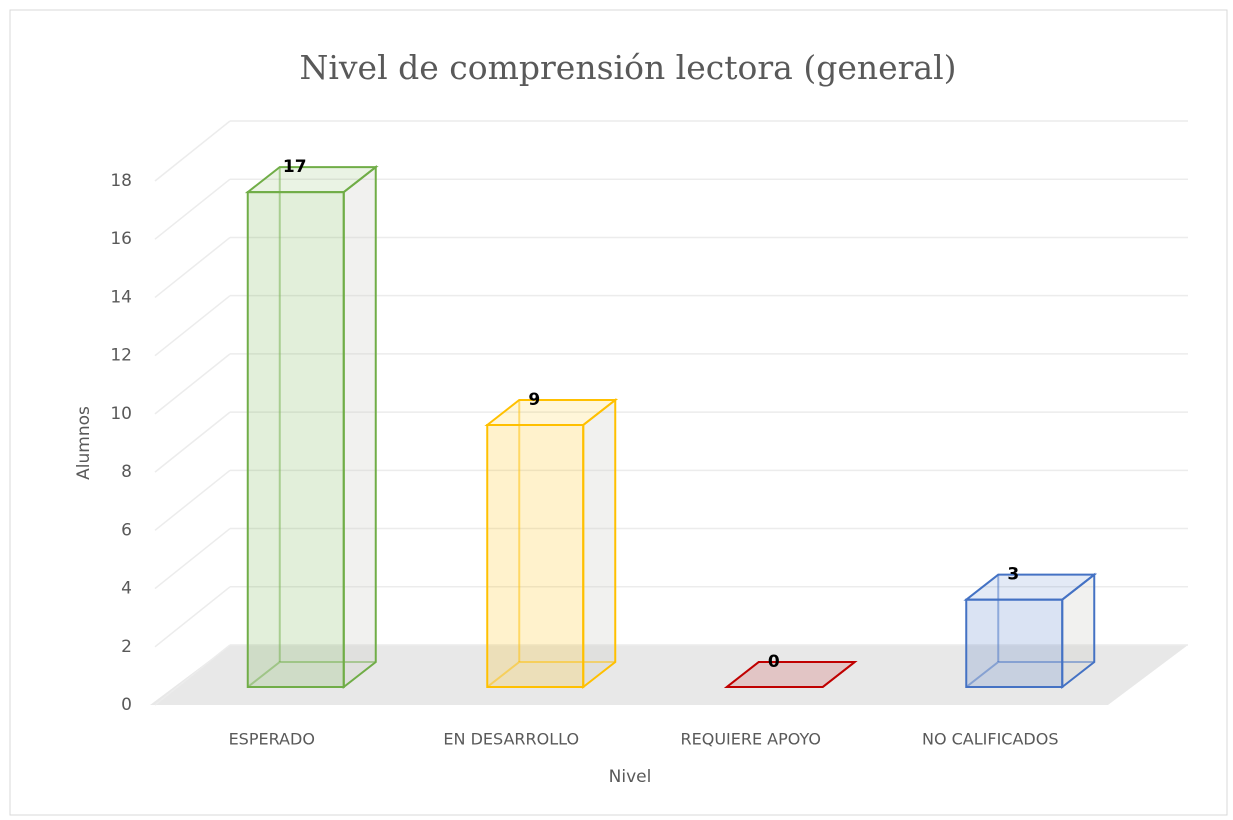 This screenshot has height=820, width=1233. What do you see at coordinates (84, 443) in the screenshot?
I see `y-axis-title: Alumnos` at bounding box center [84, 443].